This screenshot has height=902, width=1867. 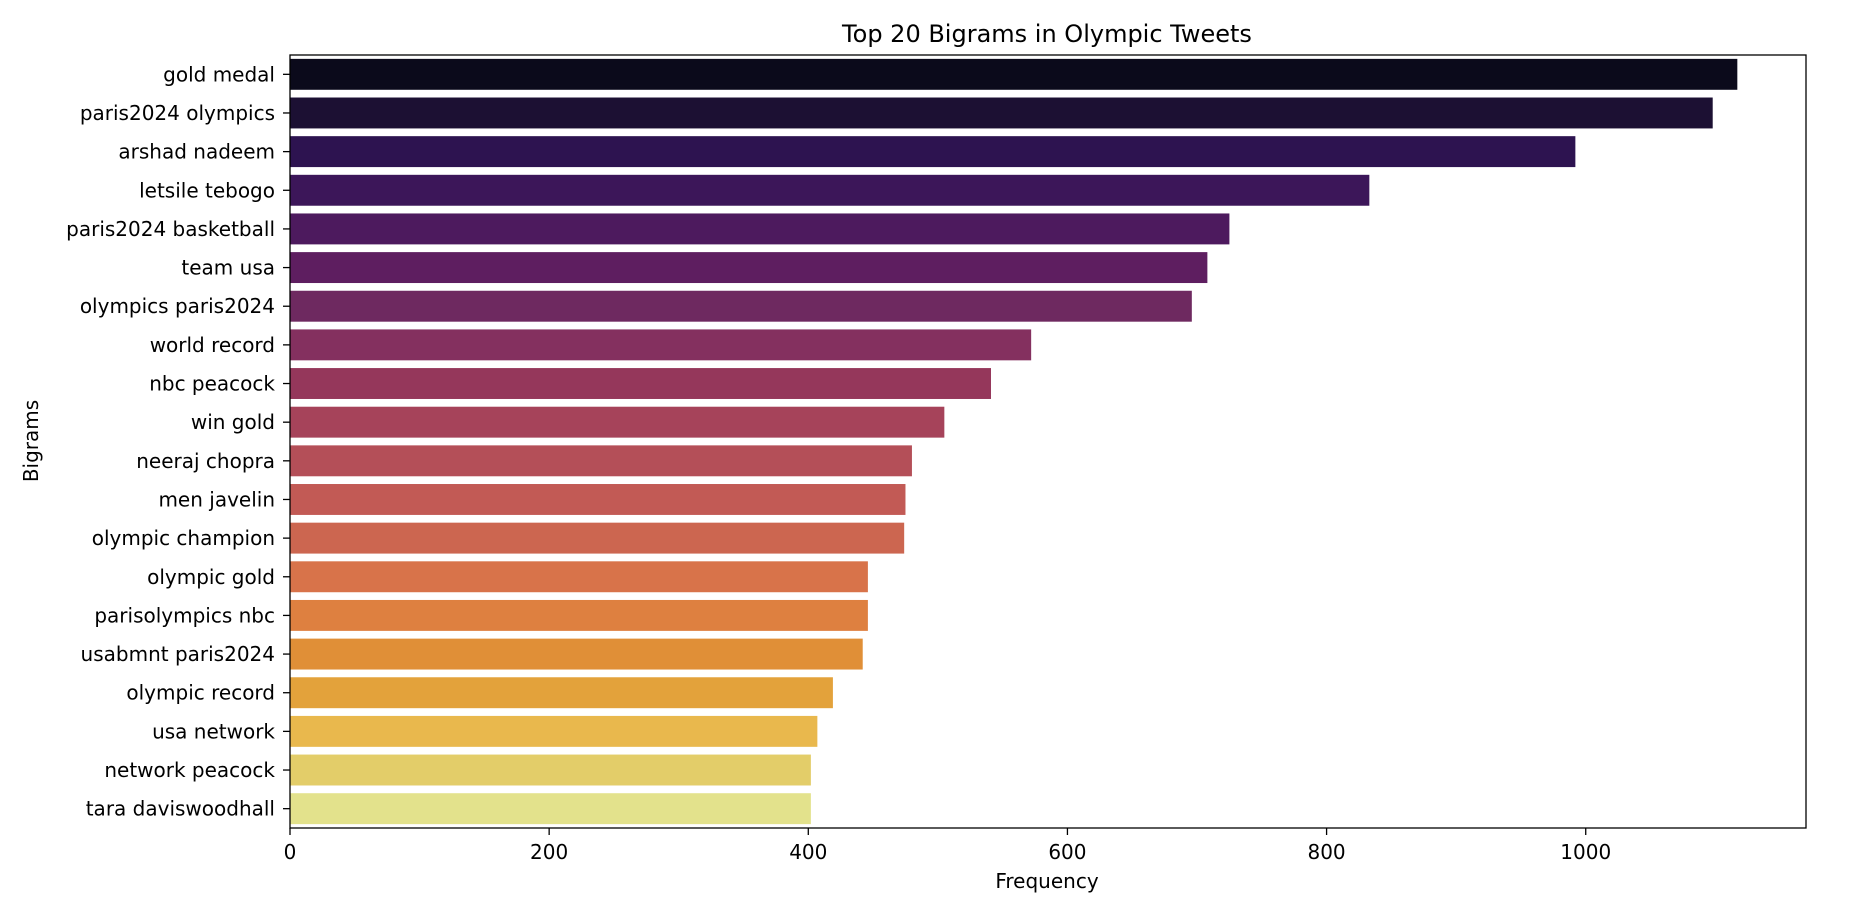 I want to click on y-tick-label: usabmnt paris2024, so click(x=178, y=654).